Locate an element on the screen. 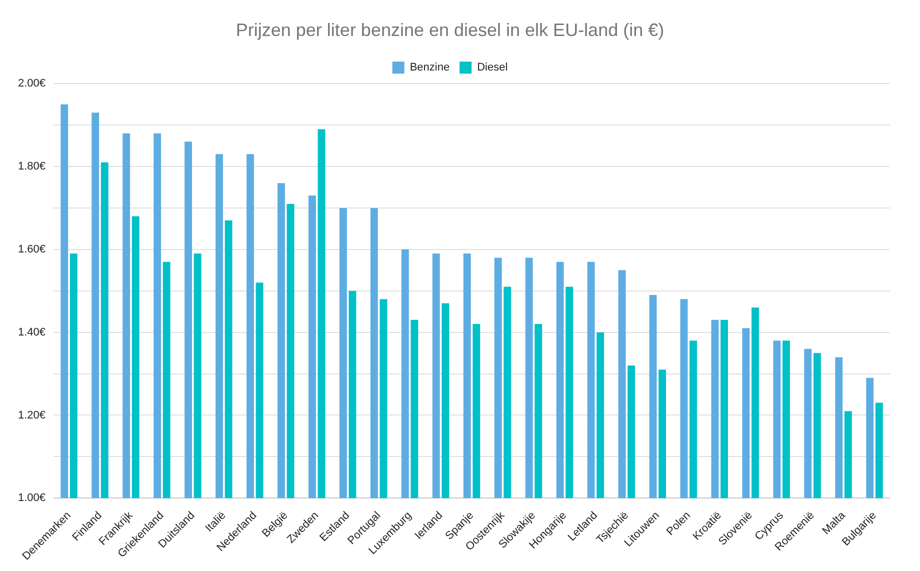  y-tick-label: 1.40€ is located at coordinates (32, 332).